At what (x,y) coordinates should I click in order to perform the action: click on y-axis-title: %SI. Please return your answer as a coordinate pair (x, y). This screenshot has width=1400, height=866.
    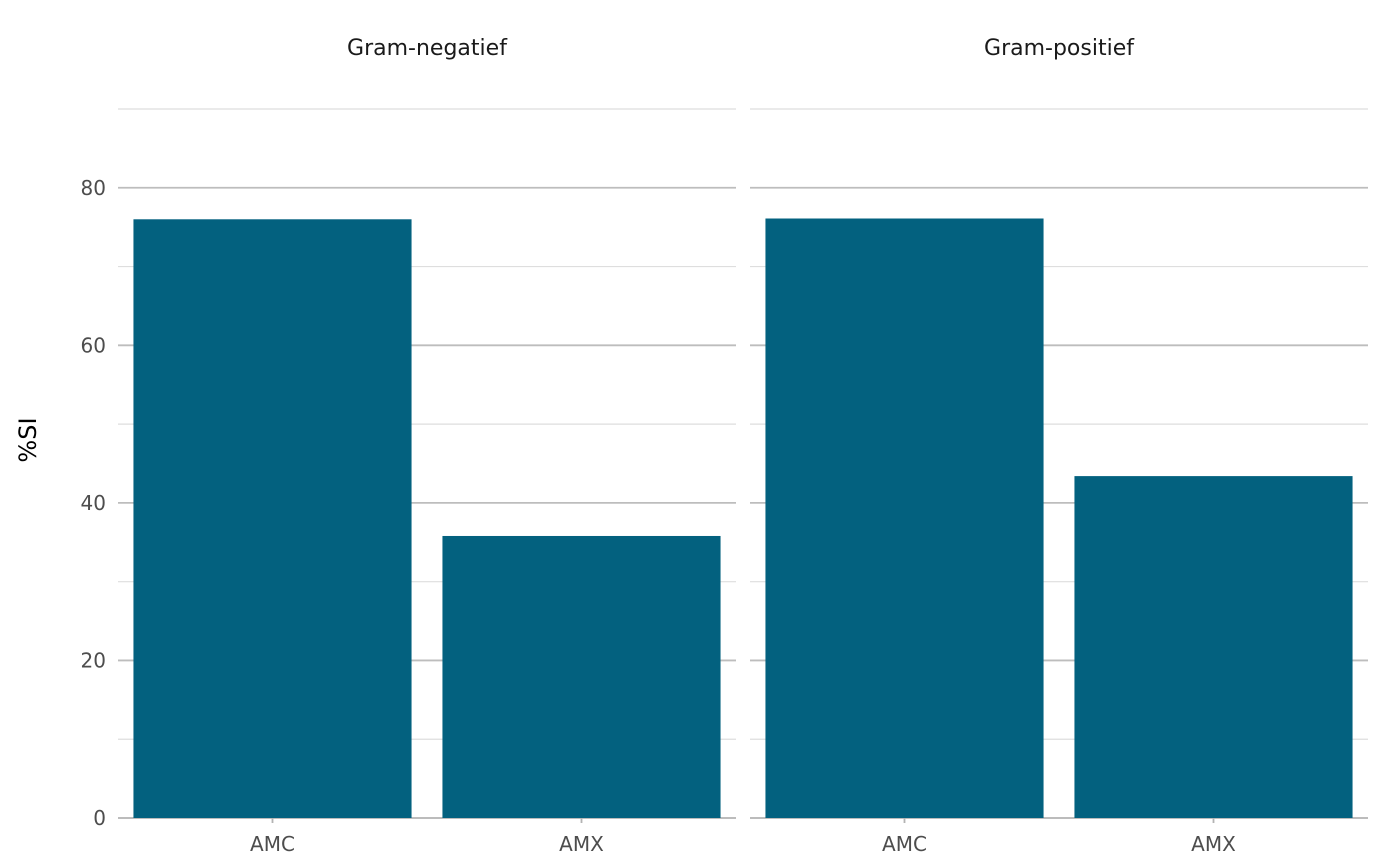
    Looking at the image, I should click on (28, 439).